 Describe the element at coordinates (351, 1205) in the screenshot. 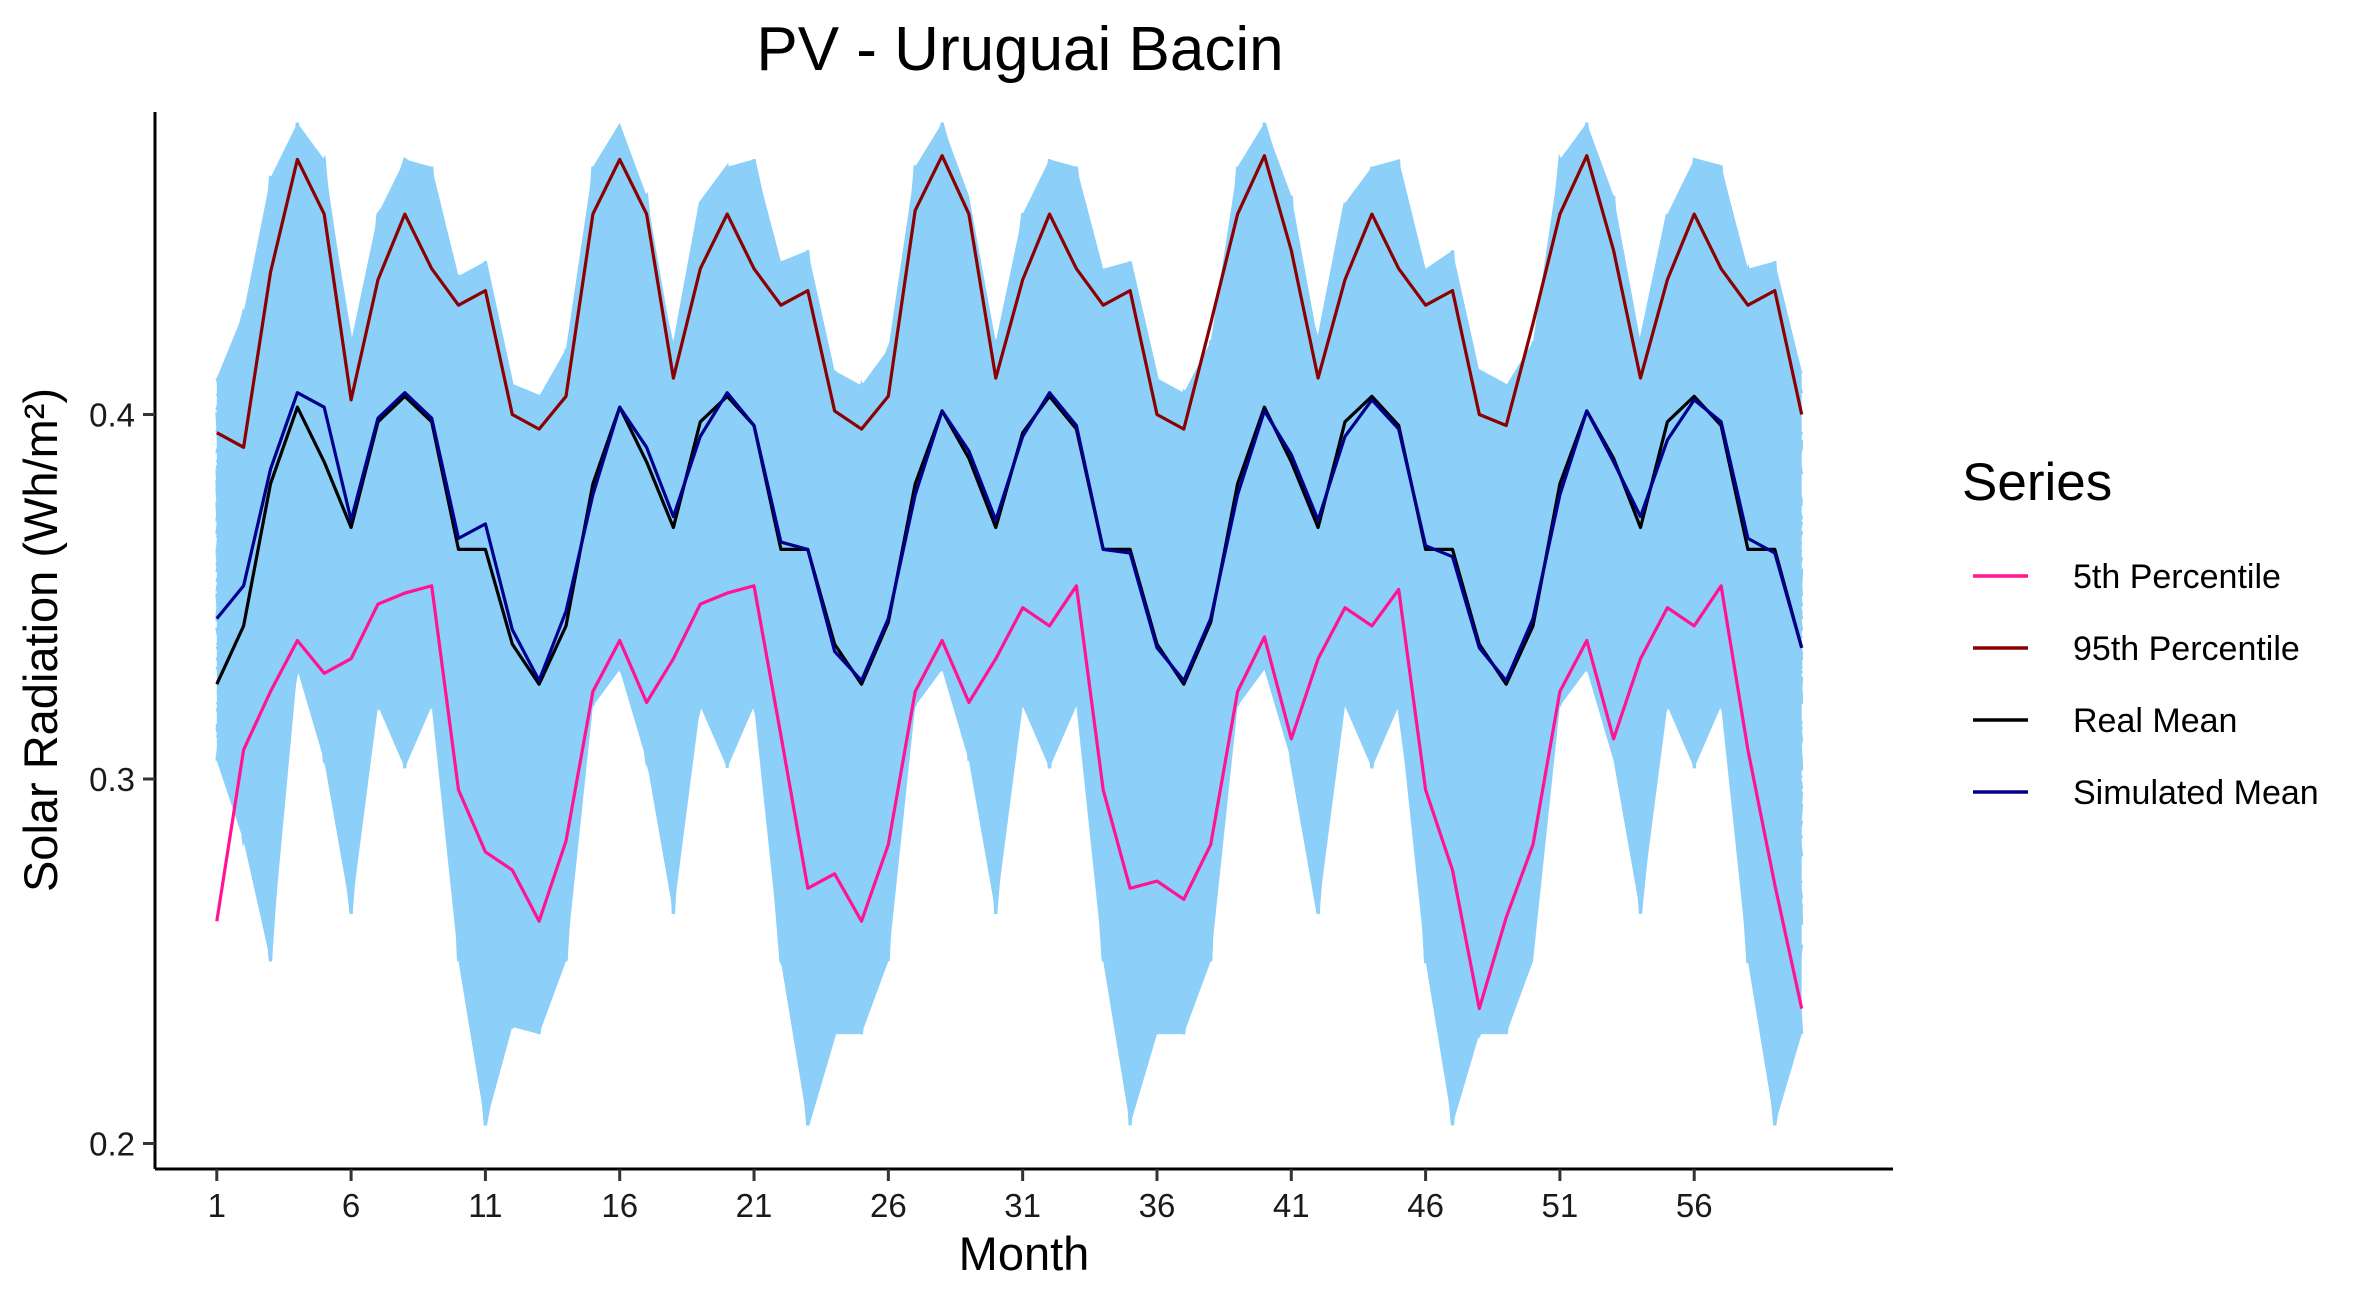

I see `x-tick-label: 6` at that location.